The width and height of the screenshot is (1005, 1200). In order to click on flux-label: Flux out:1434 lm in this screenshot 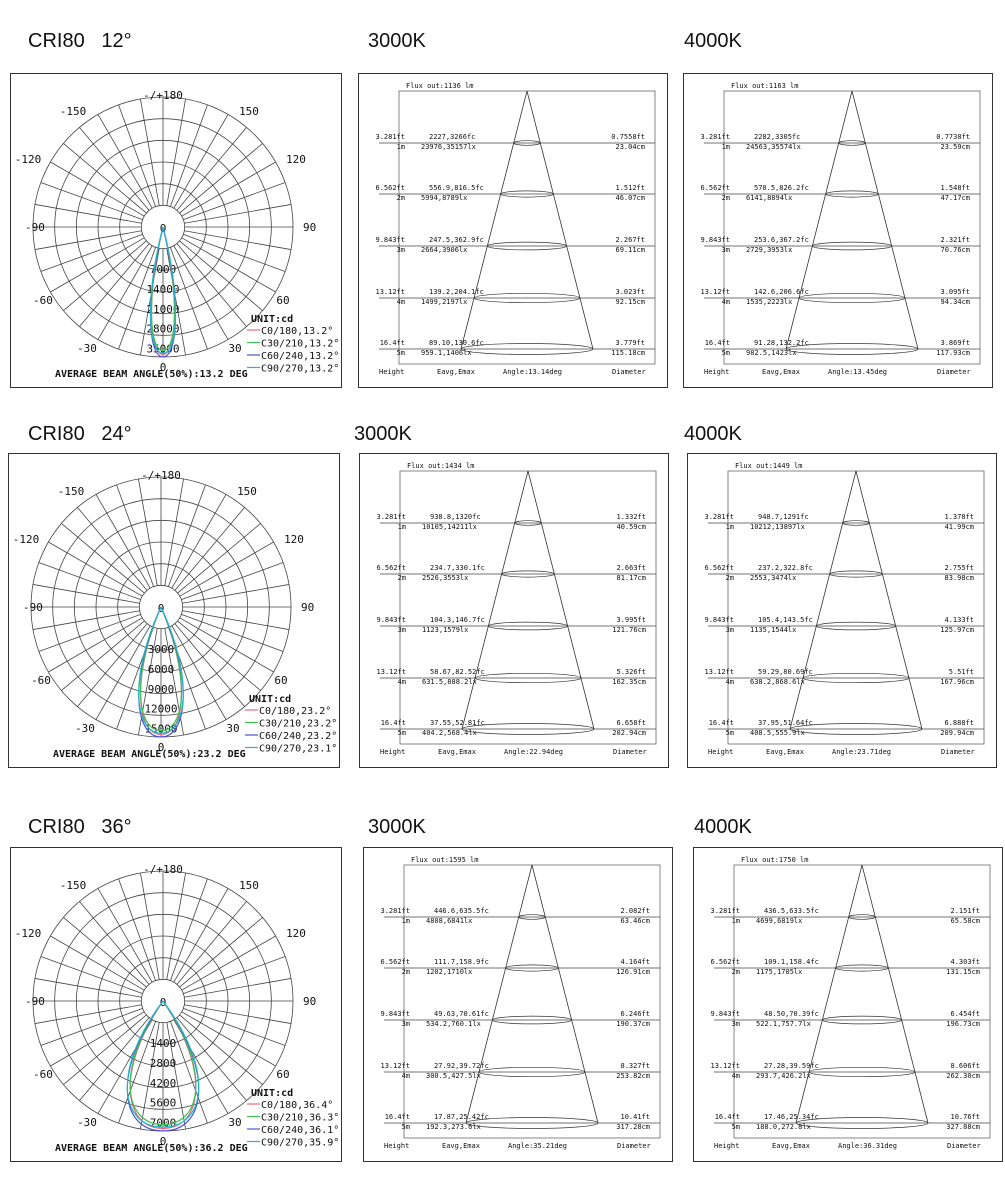, I will do `click(440, 466)`.